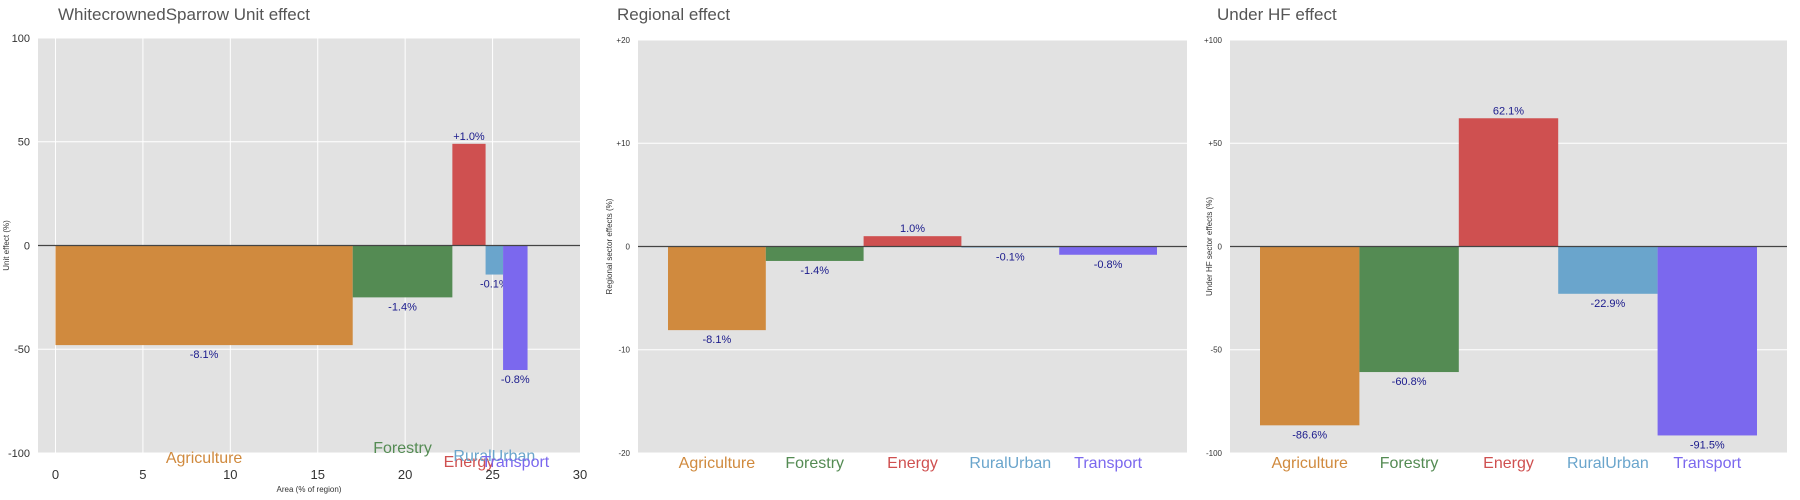 Image resolution: width=1800 pixels, height=500 pixels. What do you see at coordinates (405, 474) in the screenshot?
I see `x-tick-label: 20` at bounding box center [405, 474].